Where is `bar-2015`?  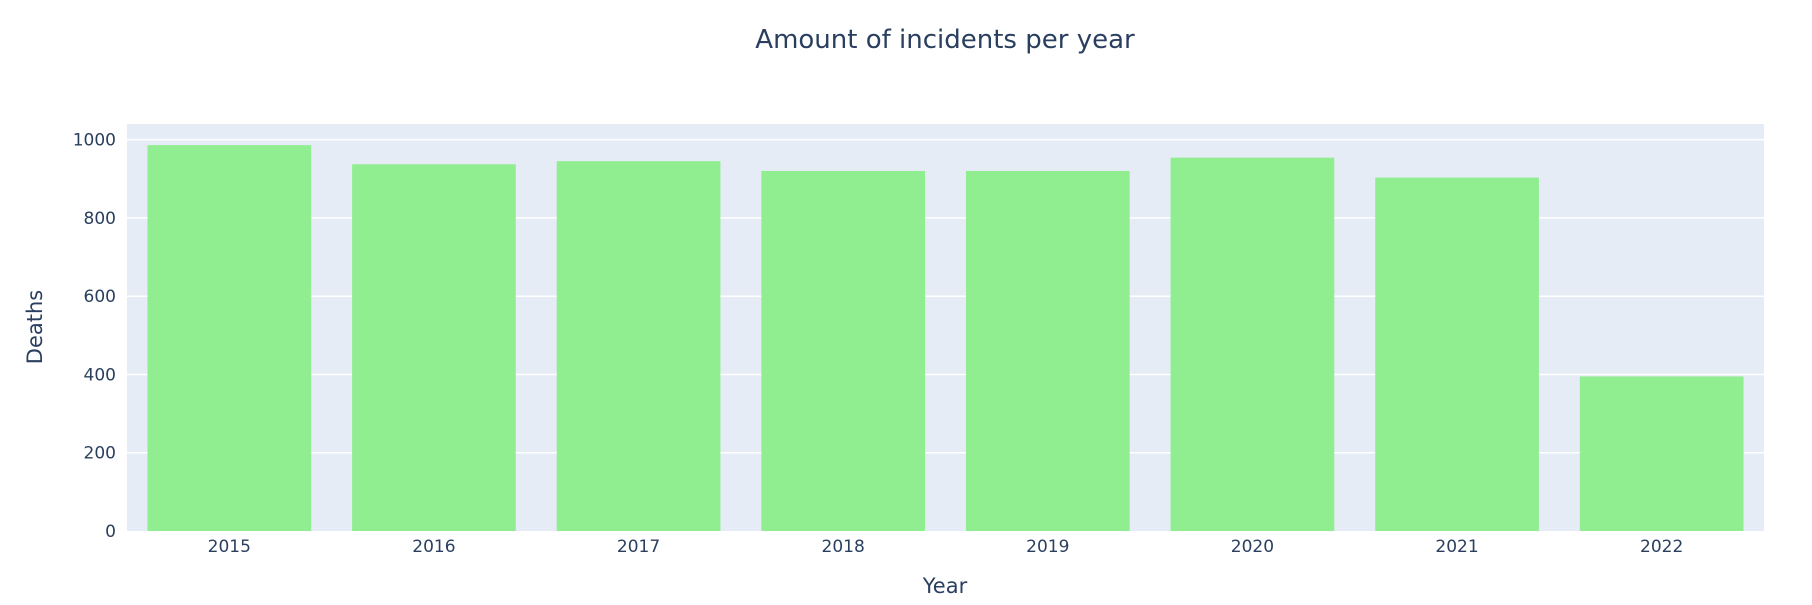
bar-2015 is located at coordinates (229, 338).